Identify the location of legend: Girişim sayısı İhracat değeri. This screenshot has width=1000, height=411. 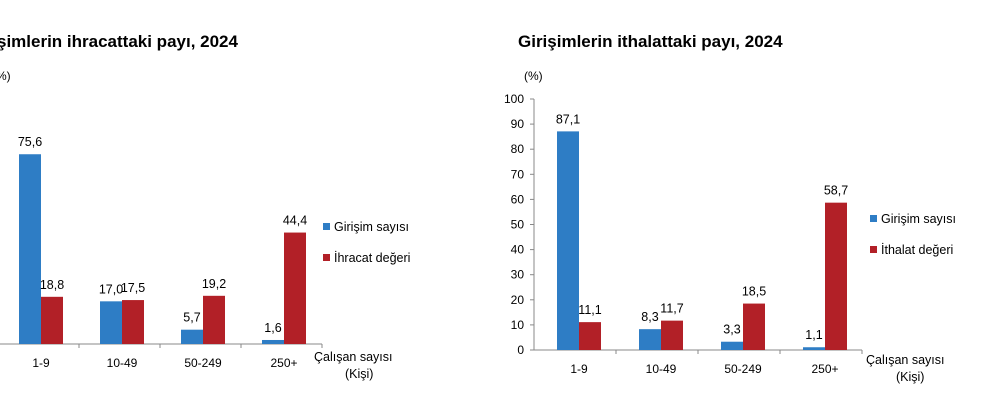
(366, 242).